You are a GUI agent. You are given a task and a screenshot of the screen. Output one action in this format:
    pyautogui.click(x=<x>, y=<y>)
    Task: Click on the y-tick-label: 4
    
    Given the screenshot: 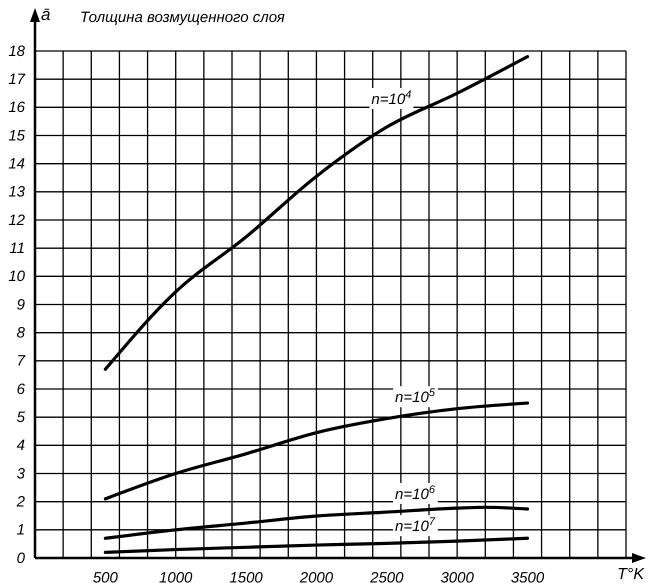 What is the action you would take?
    pyautogui.click(x=20, y=445)
    